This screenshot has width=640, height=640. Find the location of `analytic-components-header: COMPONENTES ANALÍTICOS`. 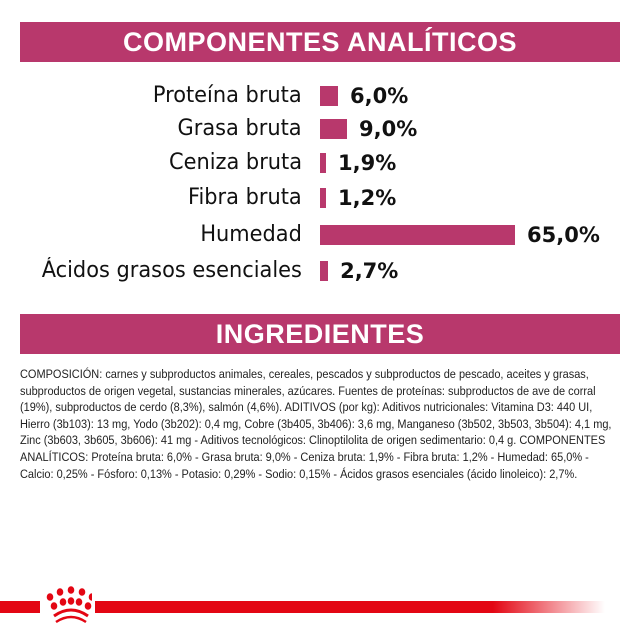

analytic-components-header: COMPONENTES ANALÍTICOS is located at coordinates (320, 42).